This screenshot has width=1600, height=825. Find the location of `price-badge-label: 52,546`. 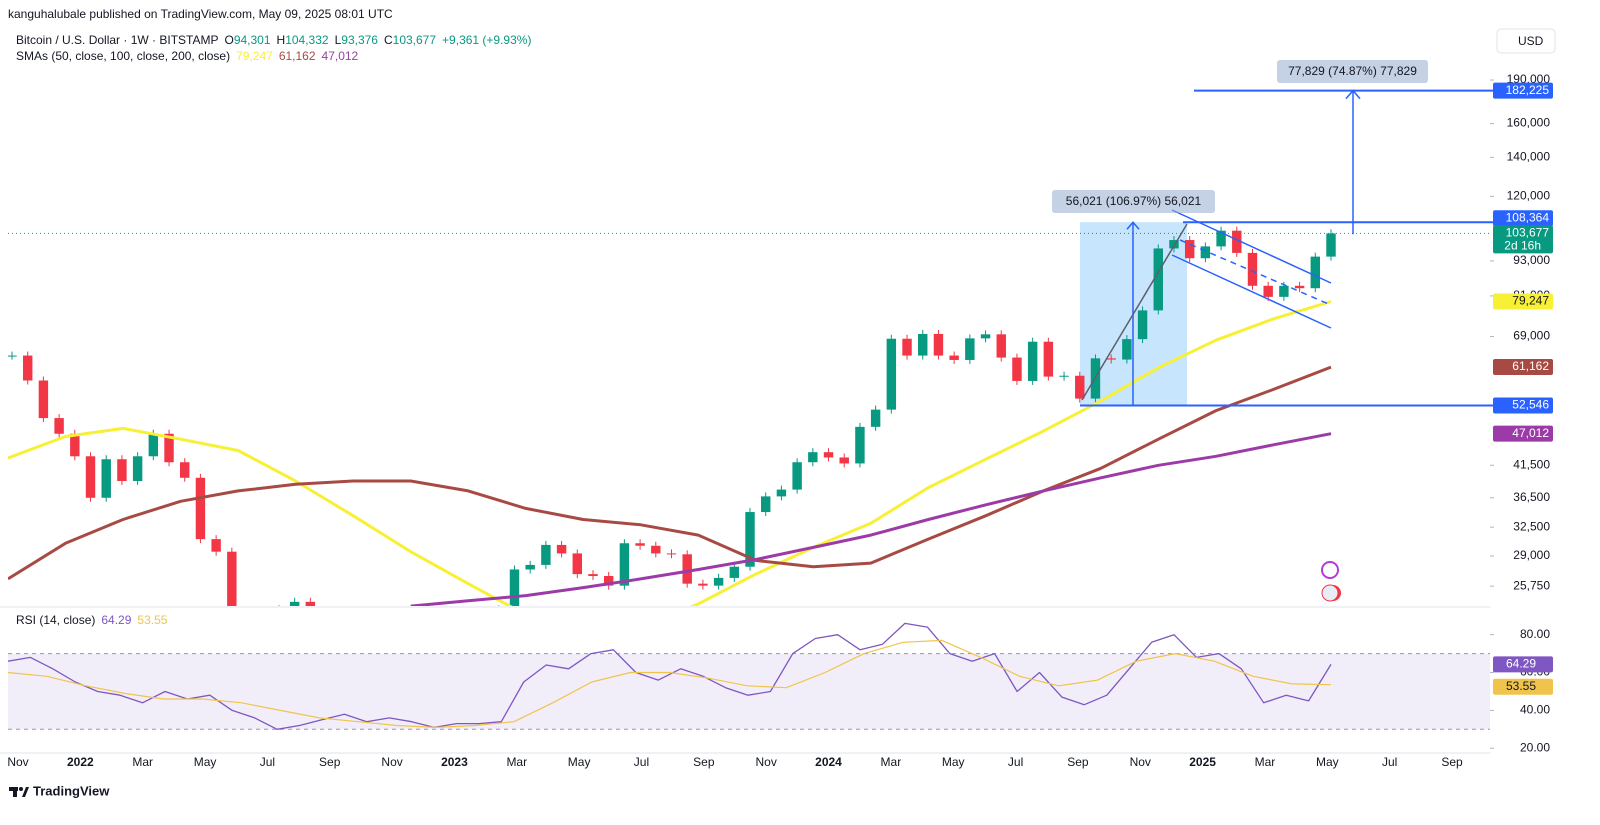

price-badge-label: 52,546 is located at coordinates (1530, 405).